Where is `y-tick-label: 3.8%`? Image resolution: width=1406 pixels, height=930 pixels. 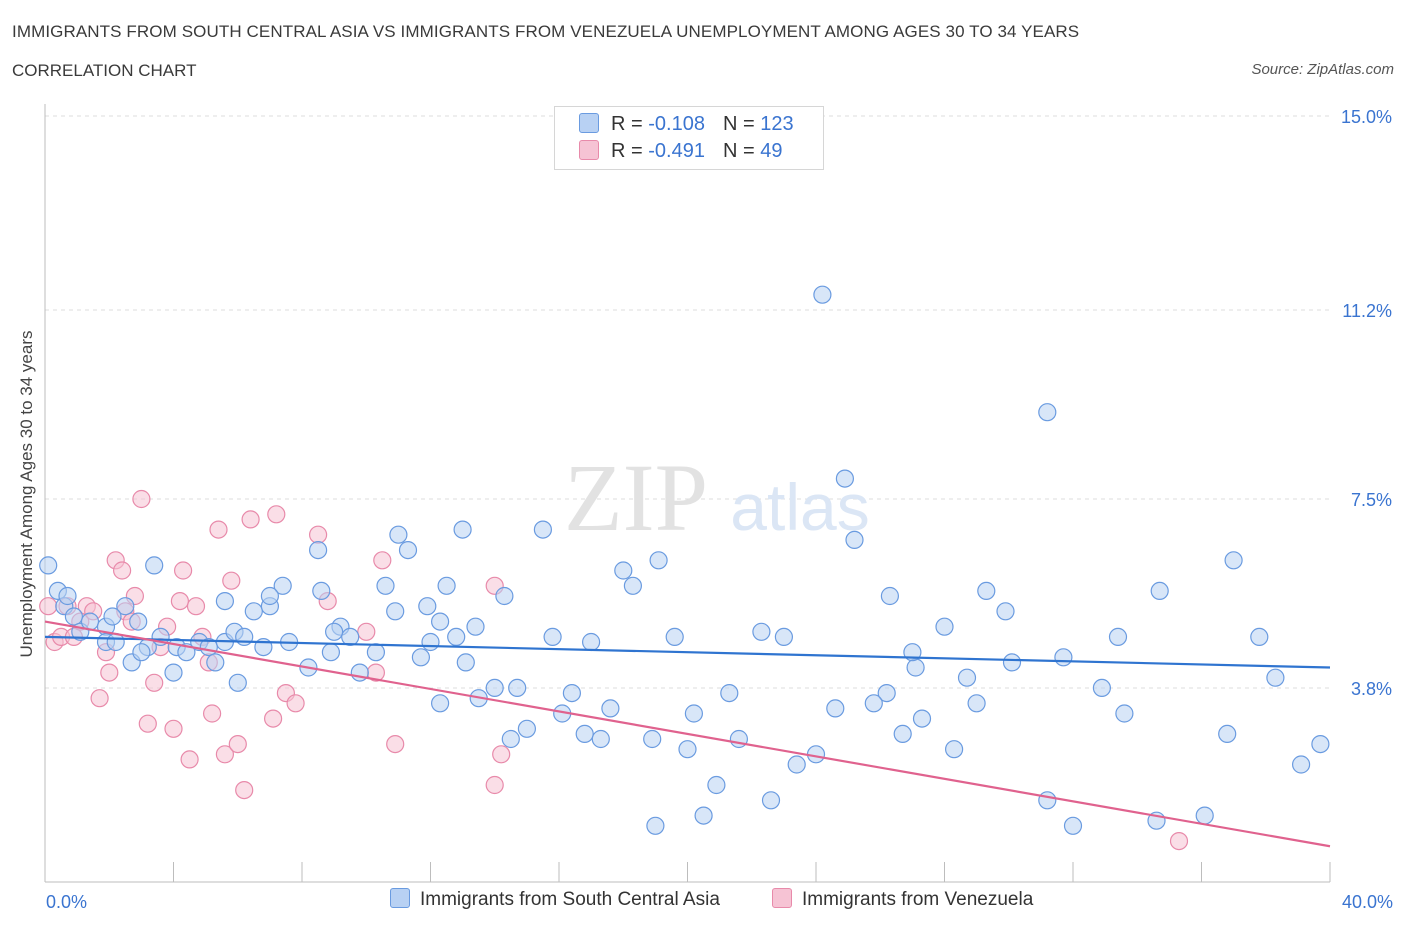 y-tick-label: 3.8% is located at coordinates (1371, 689).